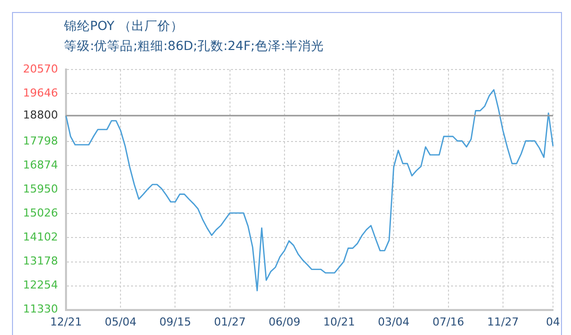  What do you see at coordinates (66, 321) in the screenshot?
I see `x-tick-label: 12/21` at bounding box center [66, 321].